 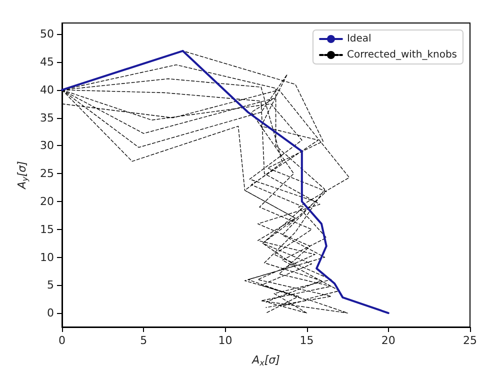 What do you see at coordinates (47, 201) in the screenshot?
I see `y-tick-label: 20` at bounding box center [47, 201].